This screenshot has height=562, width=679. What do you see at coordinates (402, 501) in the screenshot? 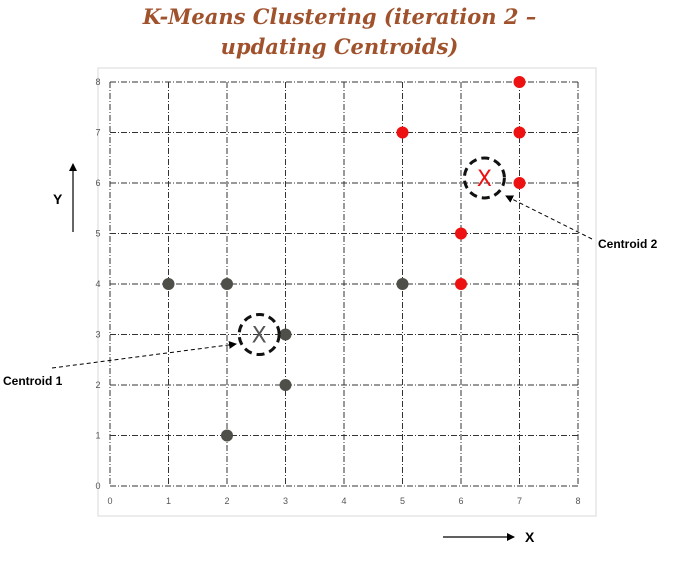
I see `x-tick-label: 5` at bounding box center [402, 501].